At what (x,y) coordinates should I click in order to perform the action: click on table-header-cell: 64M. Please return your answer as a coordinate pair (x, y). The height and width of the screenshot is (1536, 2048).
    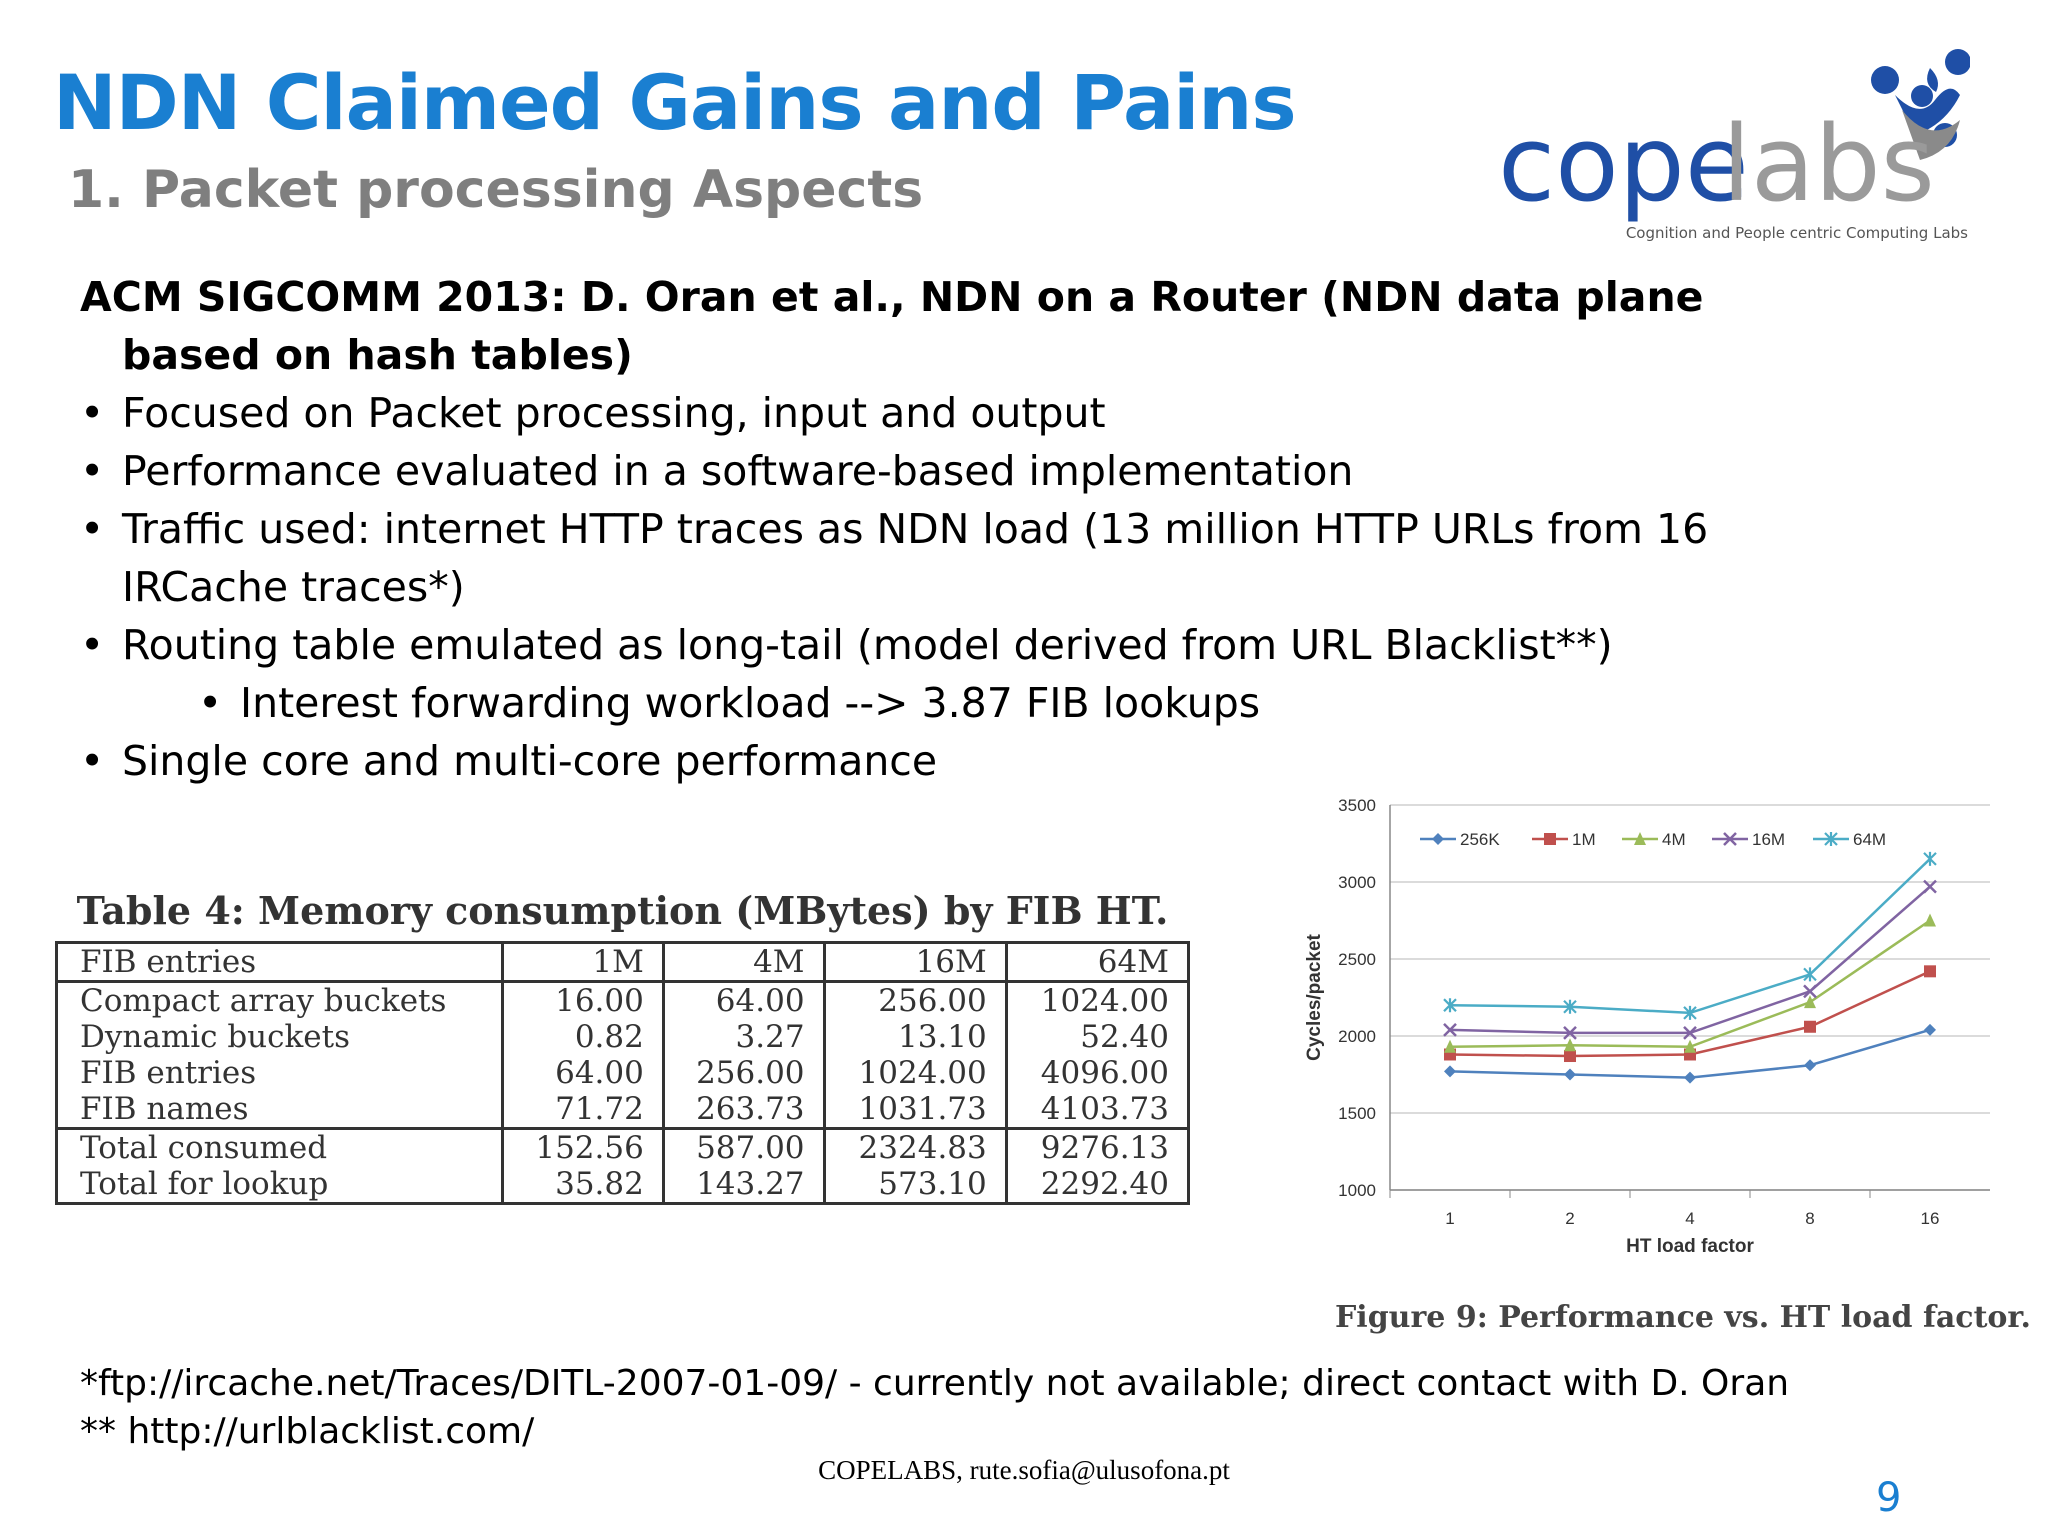
    Looking at the image, I should click on (1096, 962).